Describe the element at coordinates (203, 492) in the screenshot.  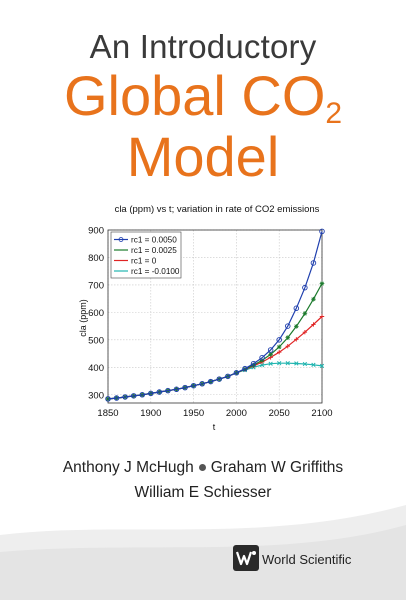
I see `author-3: William E Schiesser` at that location.